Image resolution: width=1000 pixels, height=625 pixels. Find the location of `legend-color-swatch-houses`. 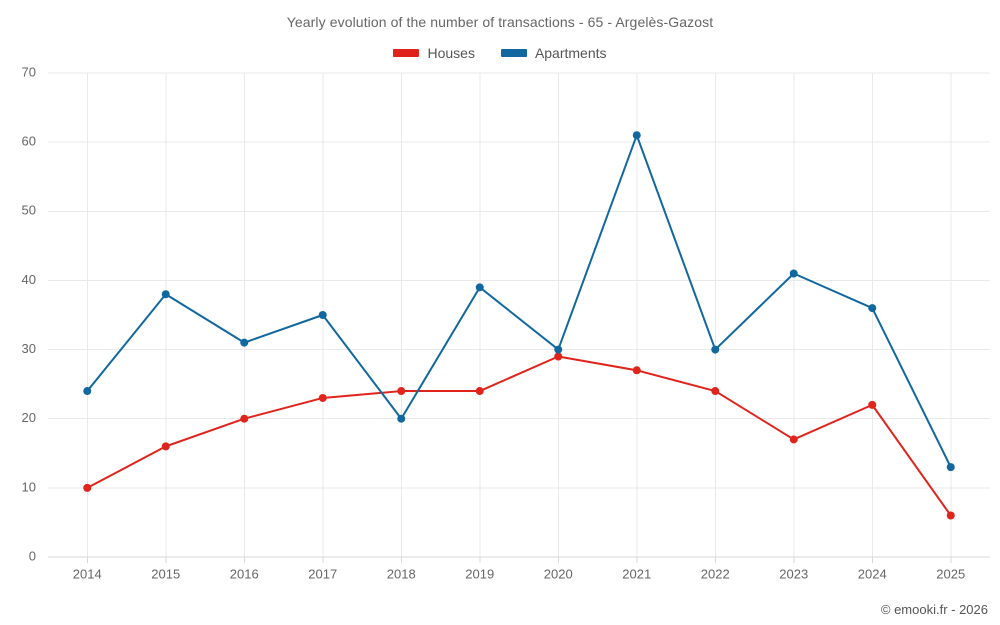

legend-color-swatch-houses is located at coordinates (406, 53).